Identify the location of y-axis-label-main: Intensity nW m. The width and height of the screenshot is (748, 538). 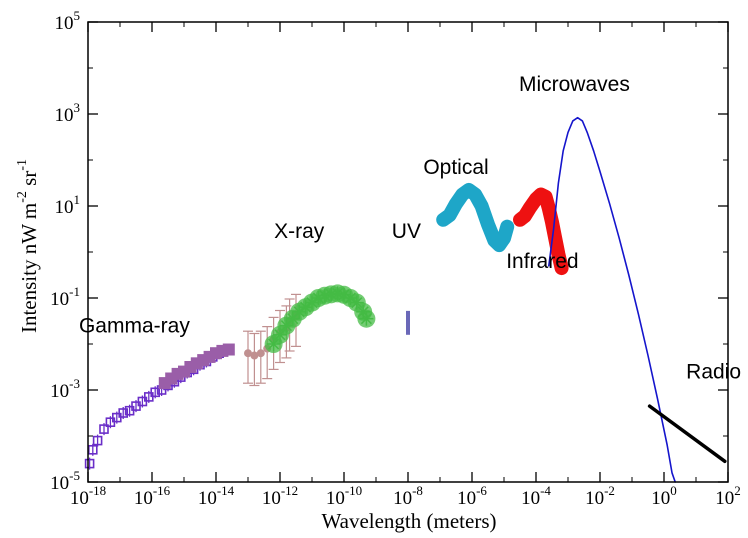
(29, 268).